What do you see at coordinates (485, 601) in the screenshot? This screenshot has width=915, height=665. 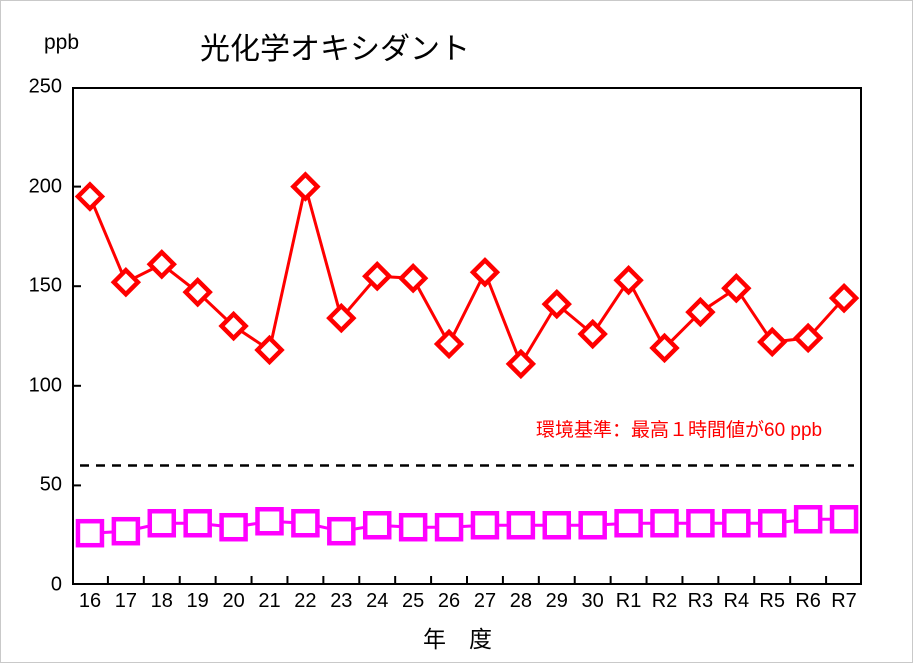 I see `x-axis-tick-label: 27` at bounding box center [485, 601].